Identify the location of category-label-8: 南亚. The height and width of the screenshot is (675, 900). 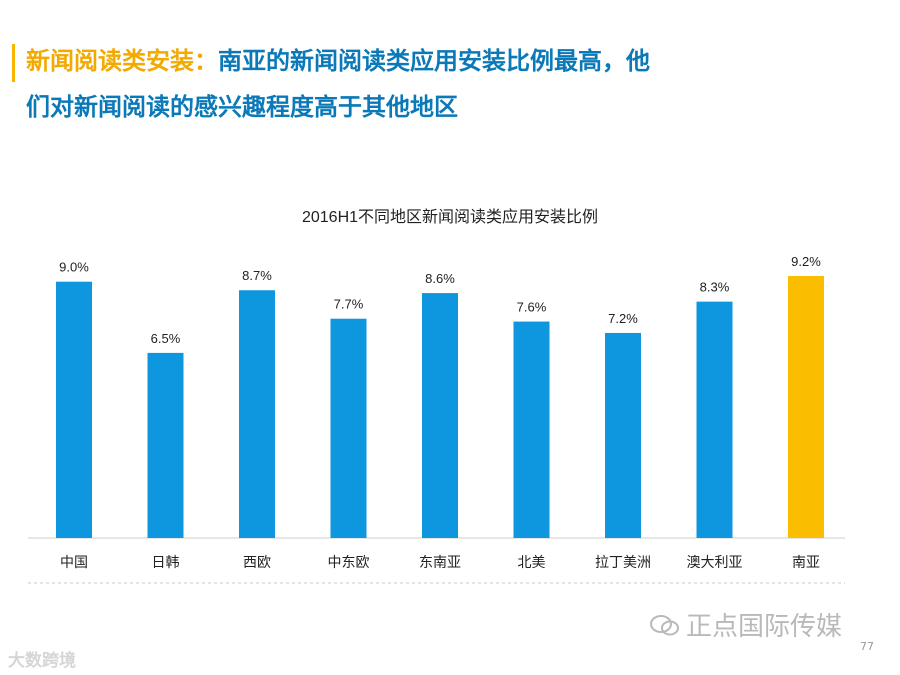
(806, 563).